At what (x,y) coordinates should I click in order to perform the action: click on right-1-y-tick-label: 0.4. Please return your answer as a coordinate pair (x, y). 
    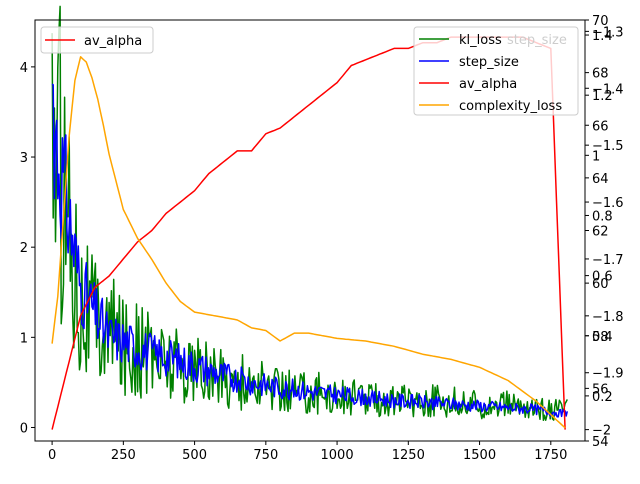
    Looking at the image, I should click on (602, 337).